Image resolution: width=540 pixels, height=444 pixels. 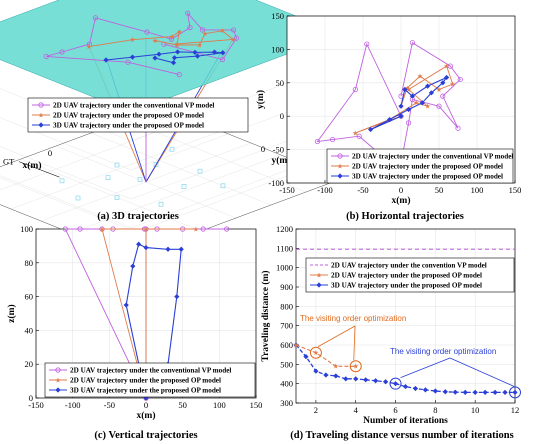 What do you see at coordinates (420, 77) in the screenshot?
I see `b-series-1-point-9: ★` at bounding box center [420, 77].